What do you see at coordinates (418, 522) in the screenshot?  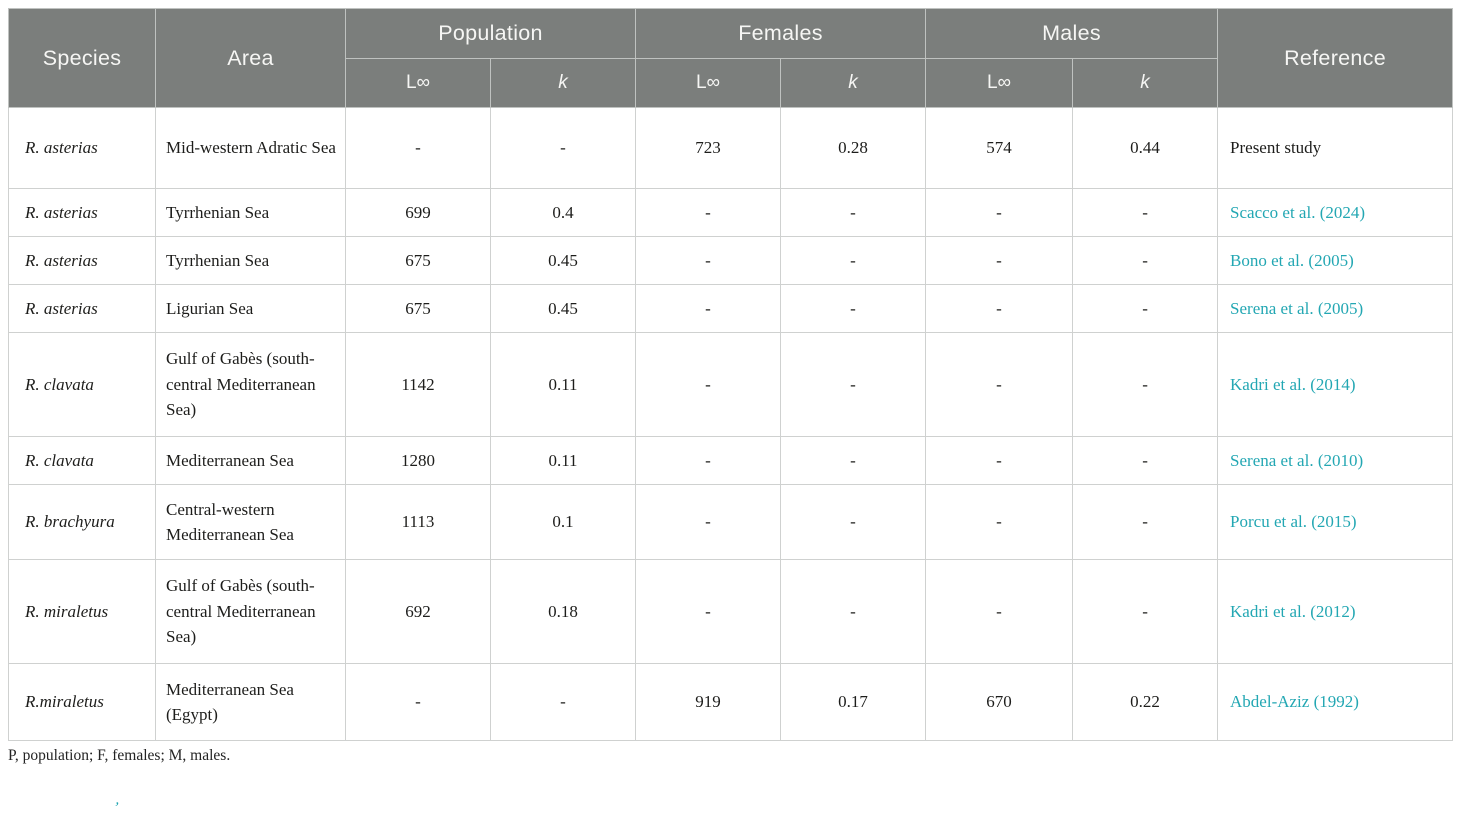 I see `population-linf-cell: 1113` at bounding box center [418, 522].